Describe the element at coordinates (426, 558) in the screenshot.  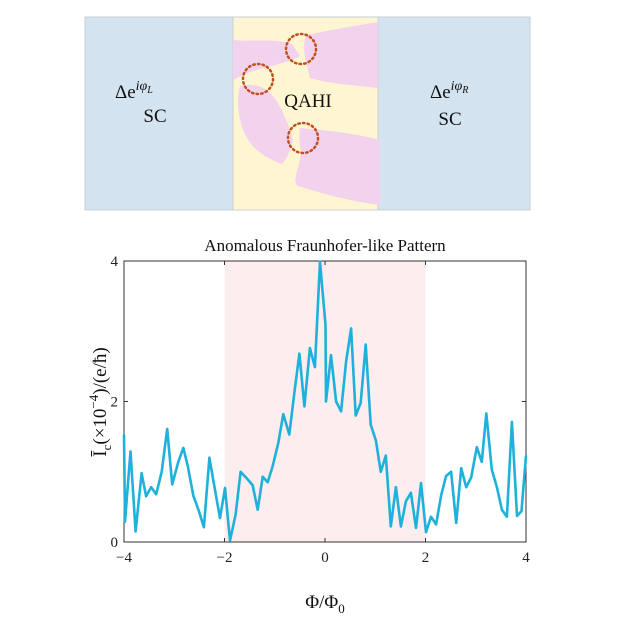
I see `x-tick-label: 2` at that location.